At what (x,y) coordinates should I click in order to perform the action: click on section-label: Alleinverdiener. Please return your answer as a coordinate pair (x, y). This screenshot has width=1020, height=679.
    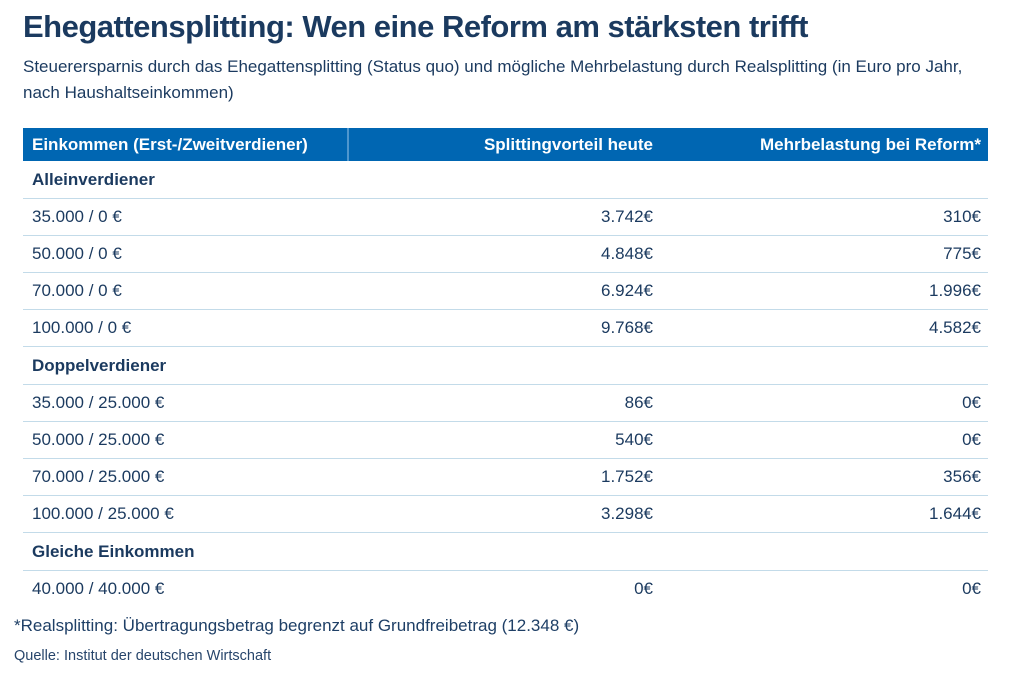
    Looking at the image, I should click on (93, 179).